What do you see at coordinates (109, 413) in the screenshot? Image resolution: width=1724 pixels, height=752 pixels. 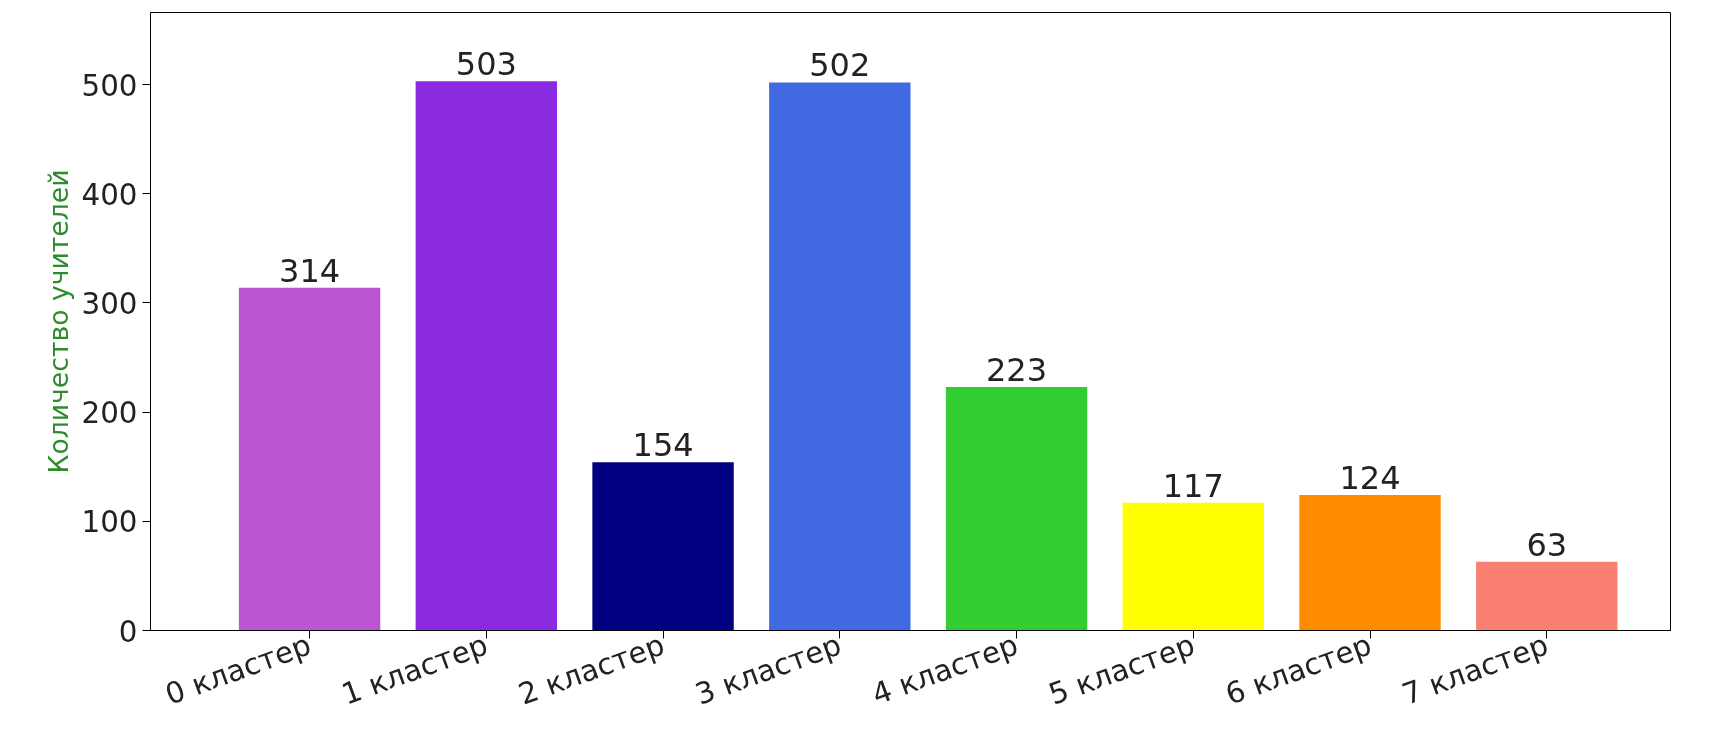 I see `y-tick-label: 200` at bounding box center [109, 413].